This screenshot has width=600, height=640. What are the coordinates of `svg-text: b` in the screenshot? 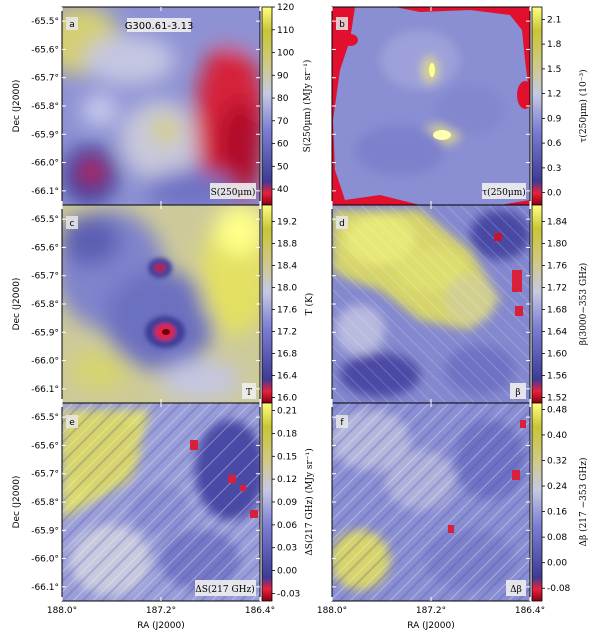 It's located at (342, 25).